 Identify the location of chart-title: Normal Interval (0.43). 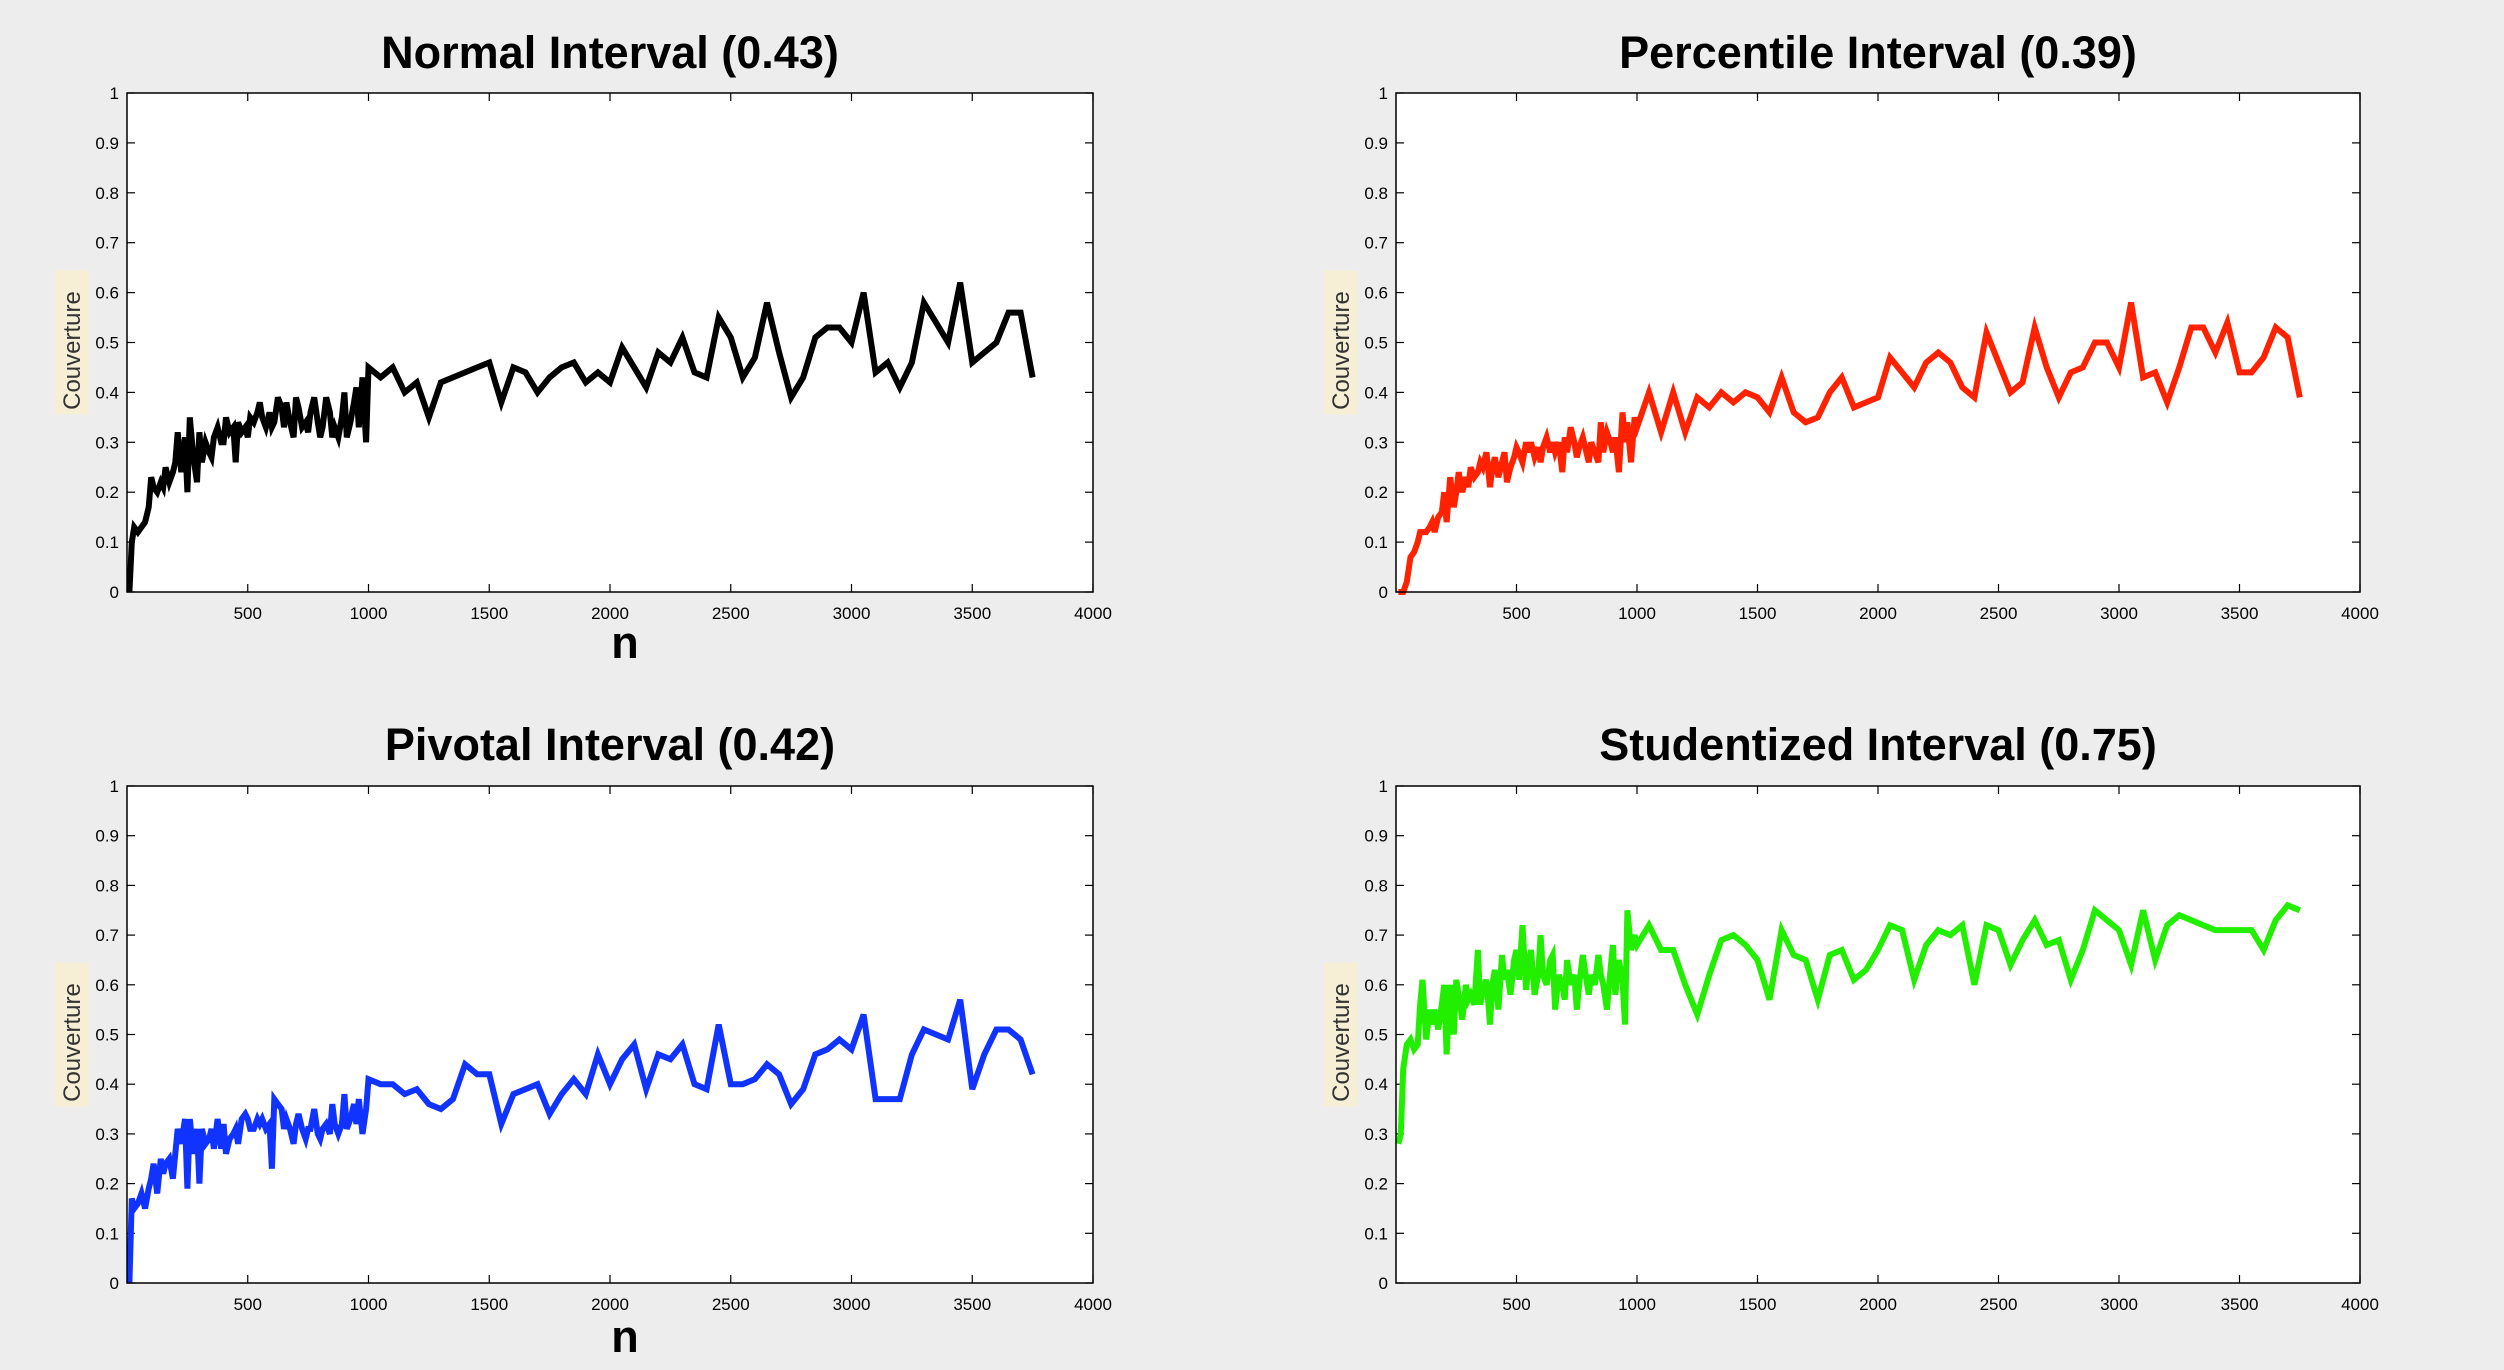
(610, 52).